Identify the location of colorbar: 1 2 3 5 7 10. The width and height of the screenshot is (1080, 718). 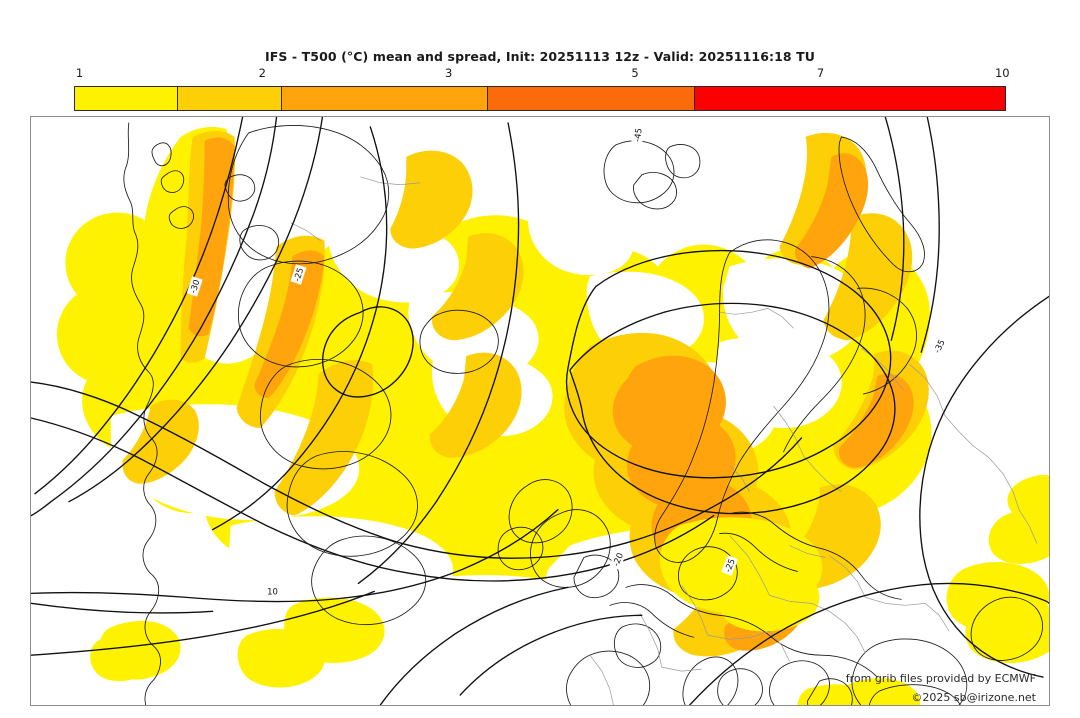
(542, 88).